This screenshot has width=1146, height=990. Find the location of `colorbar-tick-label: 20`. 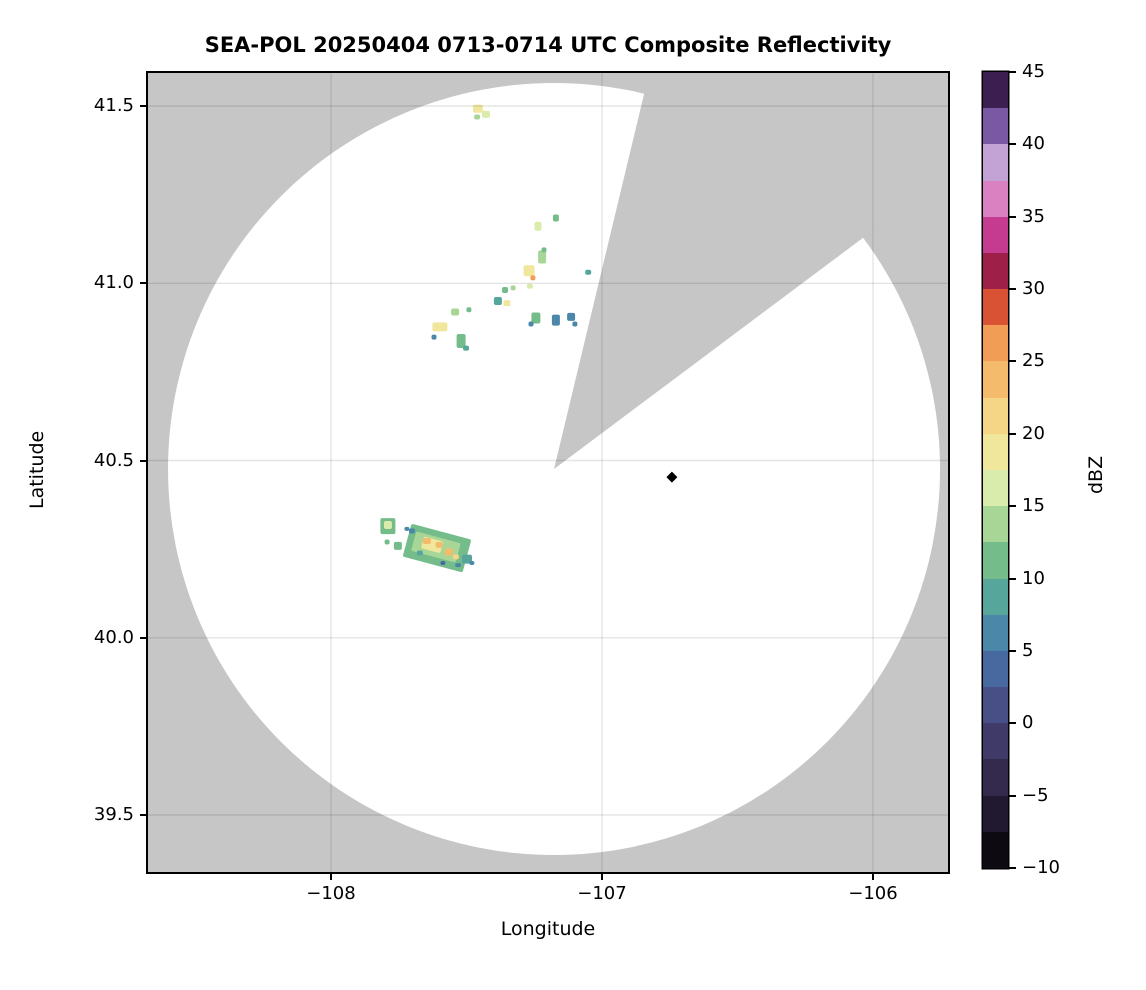

colorbar-tick-label: 20 is located at coordinates (1033, 433).